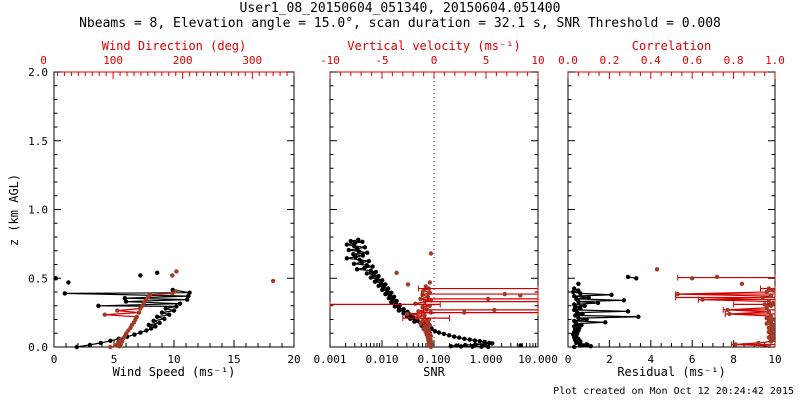 Image resolution: width=800 pixels, height=400 pixels. I want to click on series-wind-direction-isolated, so click(223, 276).